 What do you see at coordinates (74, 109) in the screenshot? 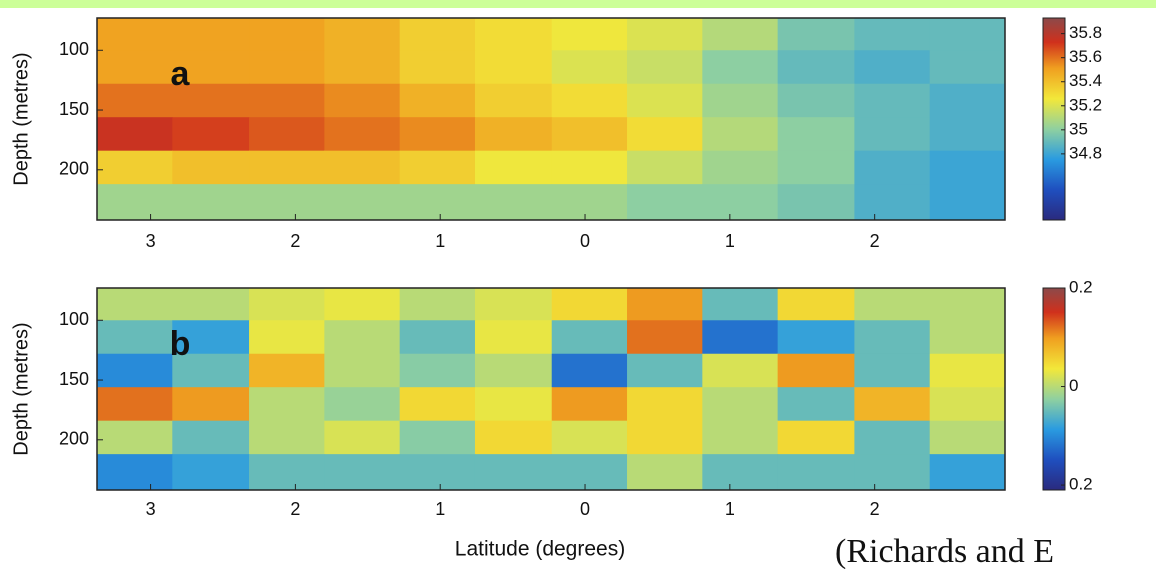
I see `y-tick-label: 150` at bounding box center [74, 109].